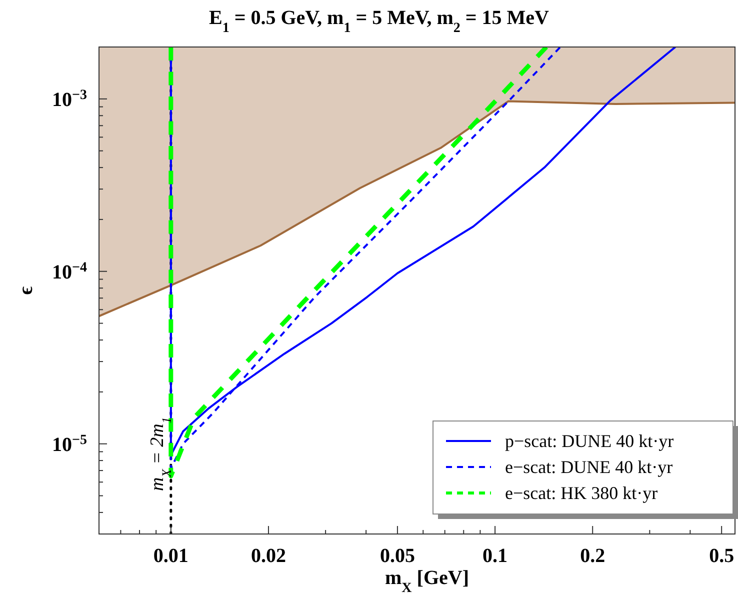  Describe the element at coordinates (589, 441) in the screenshot. I see `legend-label: p−scat: DUNE 40 kt·yr` at that location.